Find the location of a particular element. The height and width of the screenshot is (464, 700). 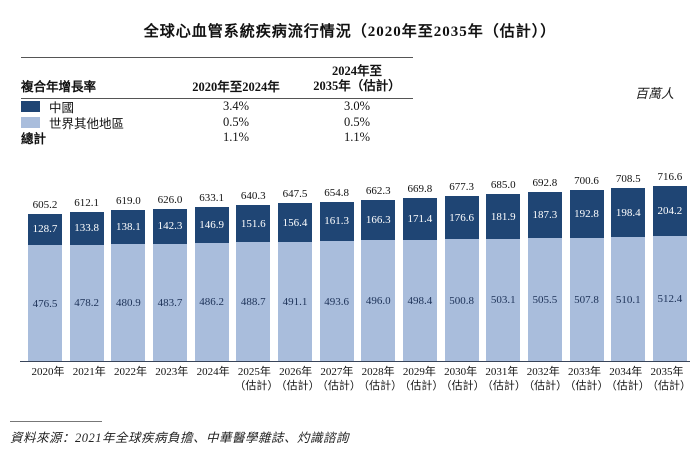

bar-2030年: 677.3 176.6 500.8 is located at coordinates (461, 271).